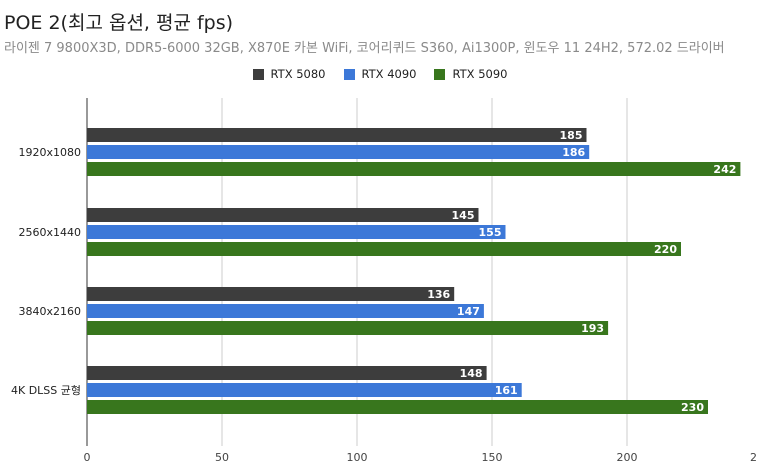  Describe the element at coordinates (724, 169) in the screenshot. I see `data-label: 242` at that location.